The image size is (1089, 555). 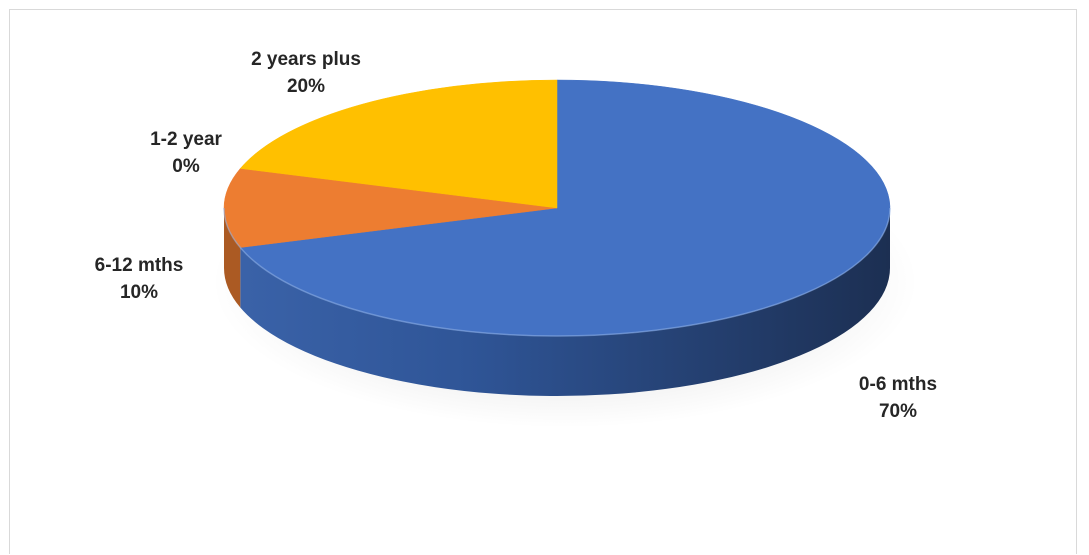 I want to click on data-label-3: 1-2 year 0%, so click(x=186, y=153).